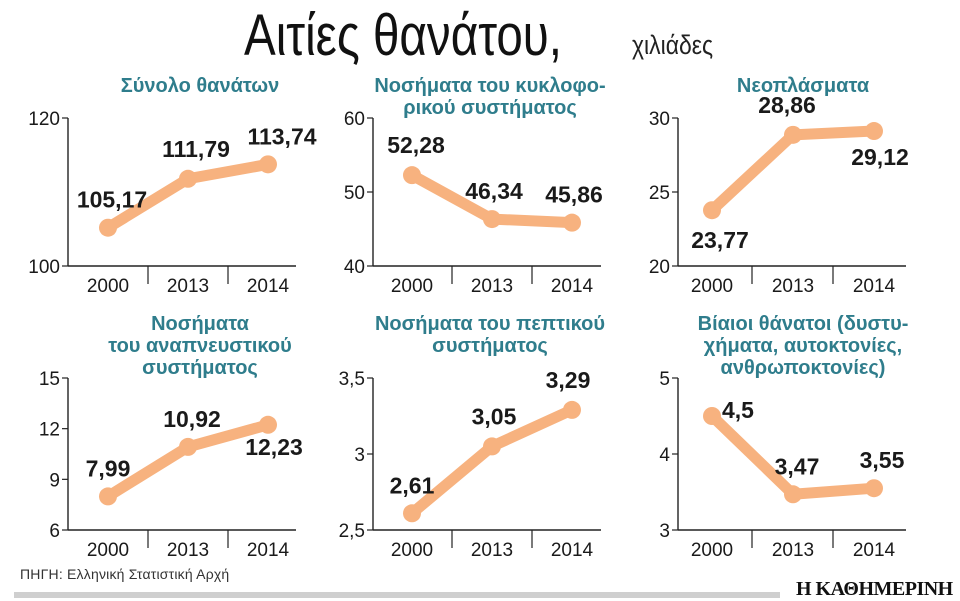  I want to click on unit-label: χιλιάδες, so click(673, 45).